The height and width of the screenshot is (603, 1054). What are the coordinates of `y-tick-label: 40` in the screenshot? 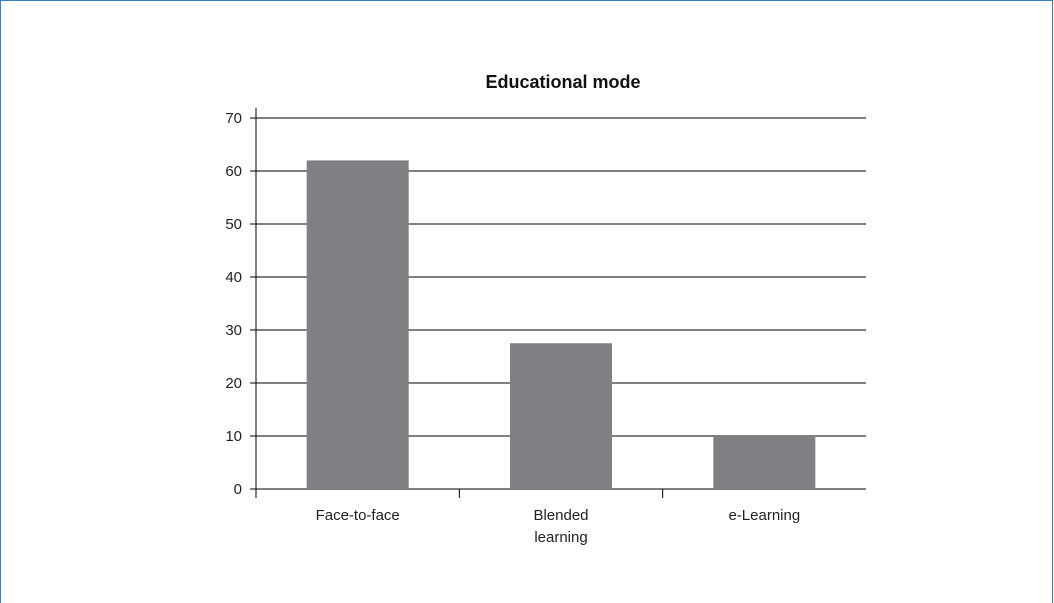 It's located at (233, 277).